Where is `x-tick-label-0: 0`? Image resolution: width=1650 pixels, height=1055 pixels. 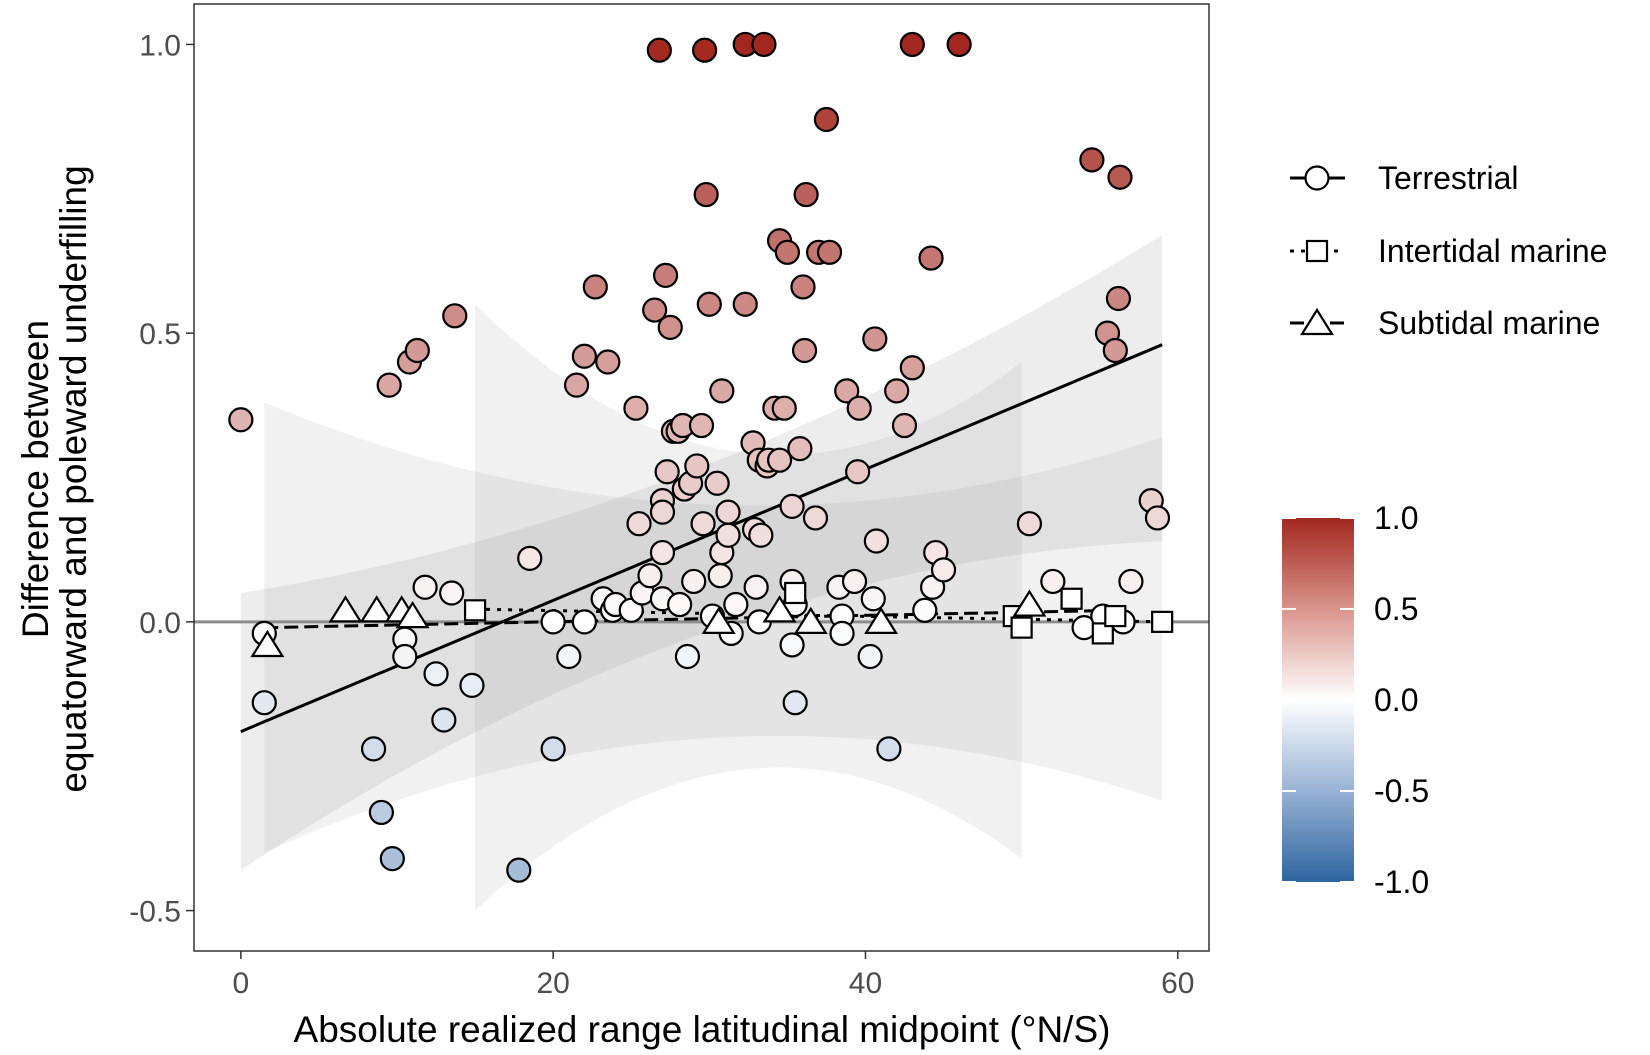 x-tick-label-0: 0 is located at coordinates (241, 983).